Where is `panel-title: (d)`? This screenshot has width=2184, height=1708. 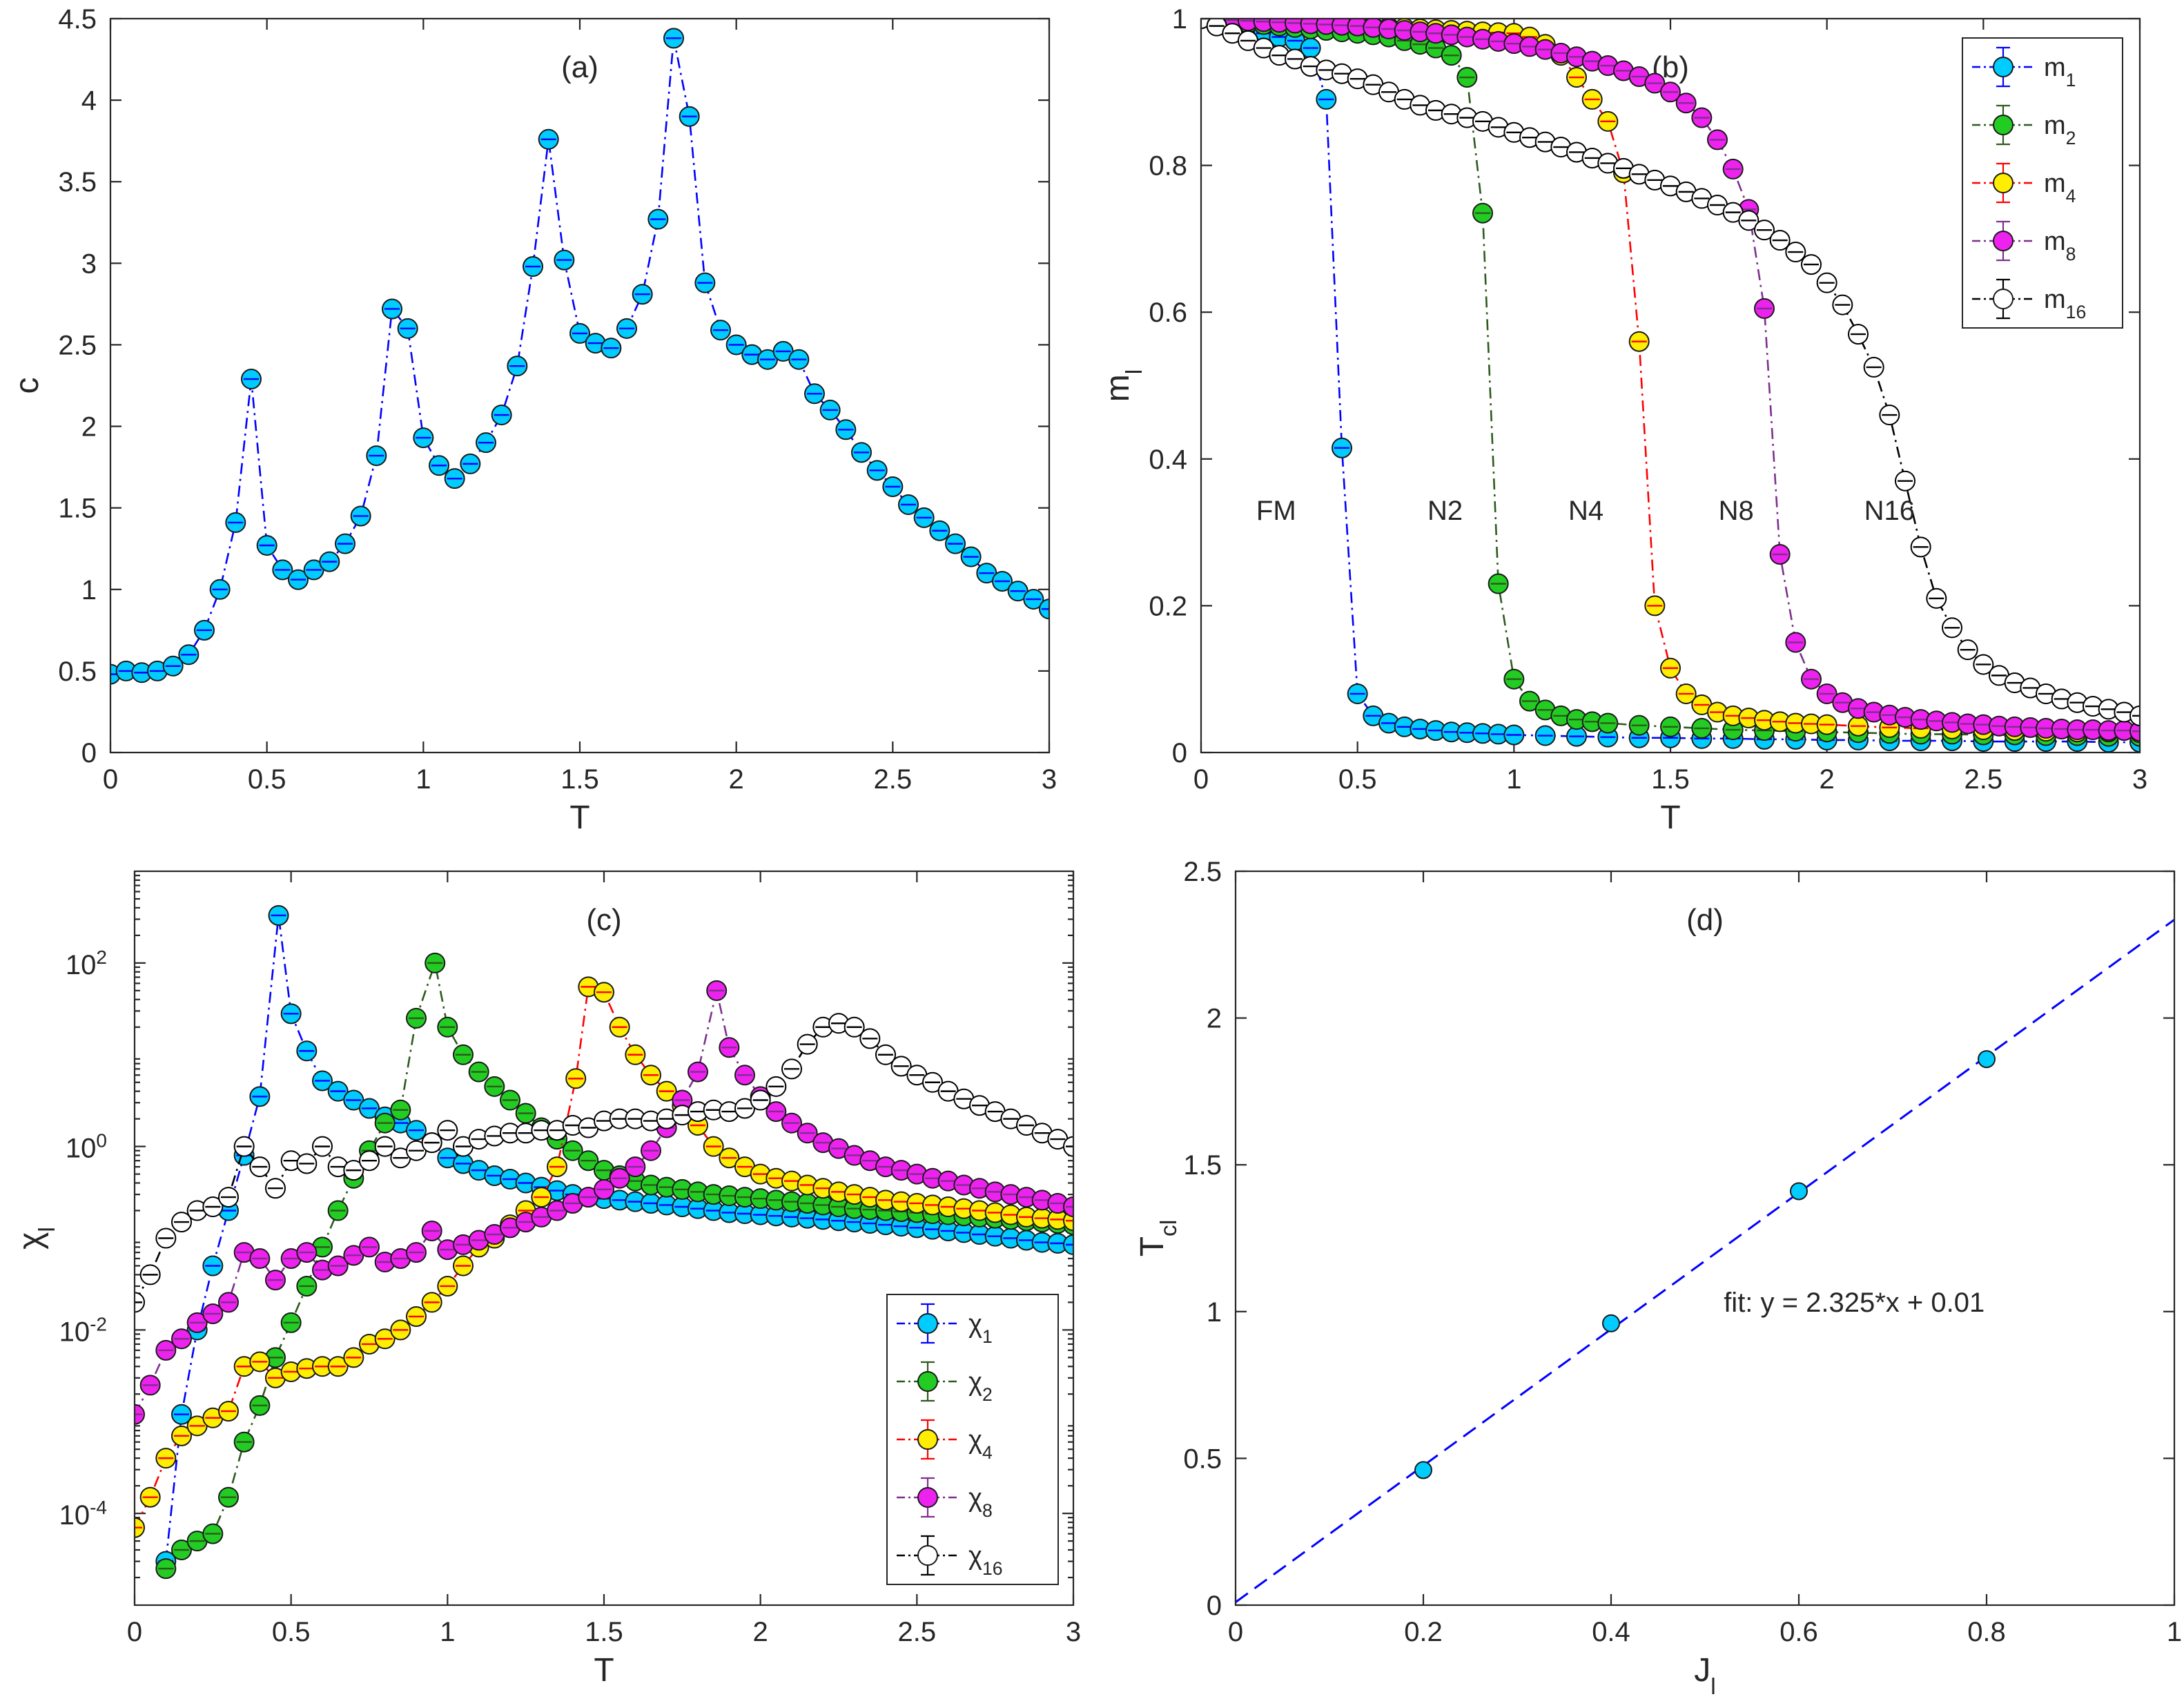
panel-title: (d) is located at coordinates (1705, 920).